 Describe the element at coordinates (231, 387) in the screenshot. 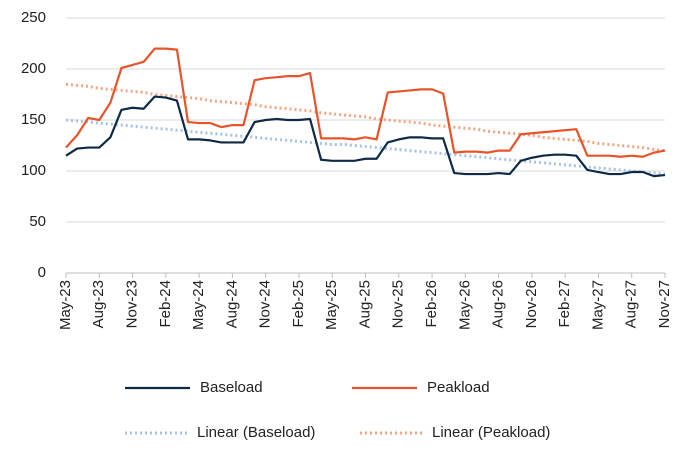

I see `legend-label: Baseload` at that location.